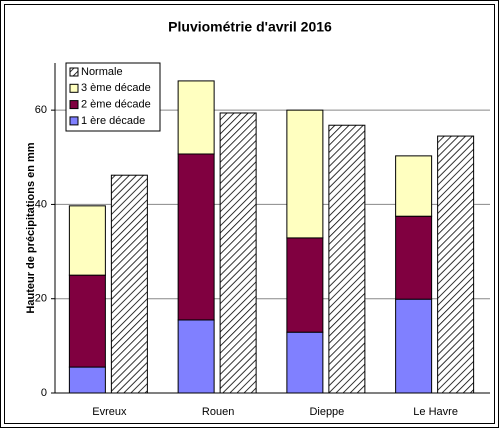  I want to click on legend-label: 1 ère décade, so click(113, 121).